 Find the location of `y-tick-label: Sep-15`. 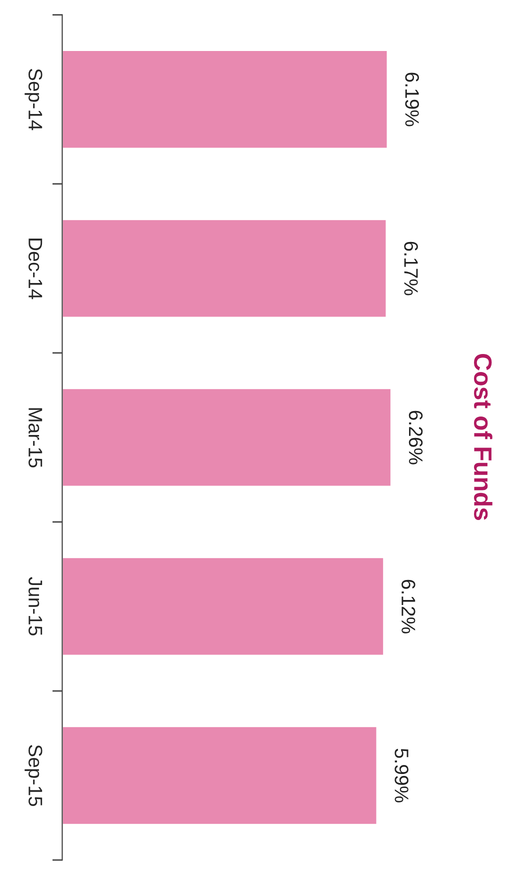

y-tick-label: Sep-15 is located at coordinates (33, 775).